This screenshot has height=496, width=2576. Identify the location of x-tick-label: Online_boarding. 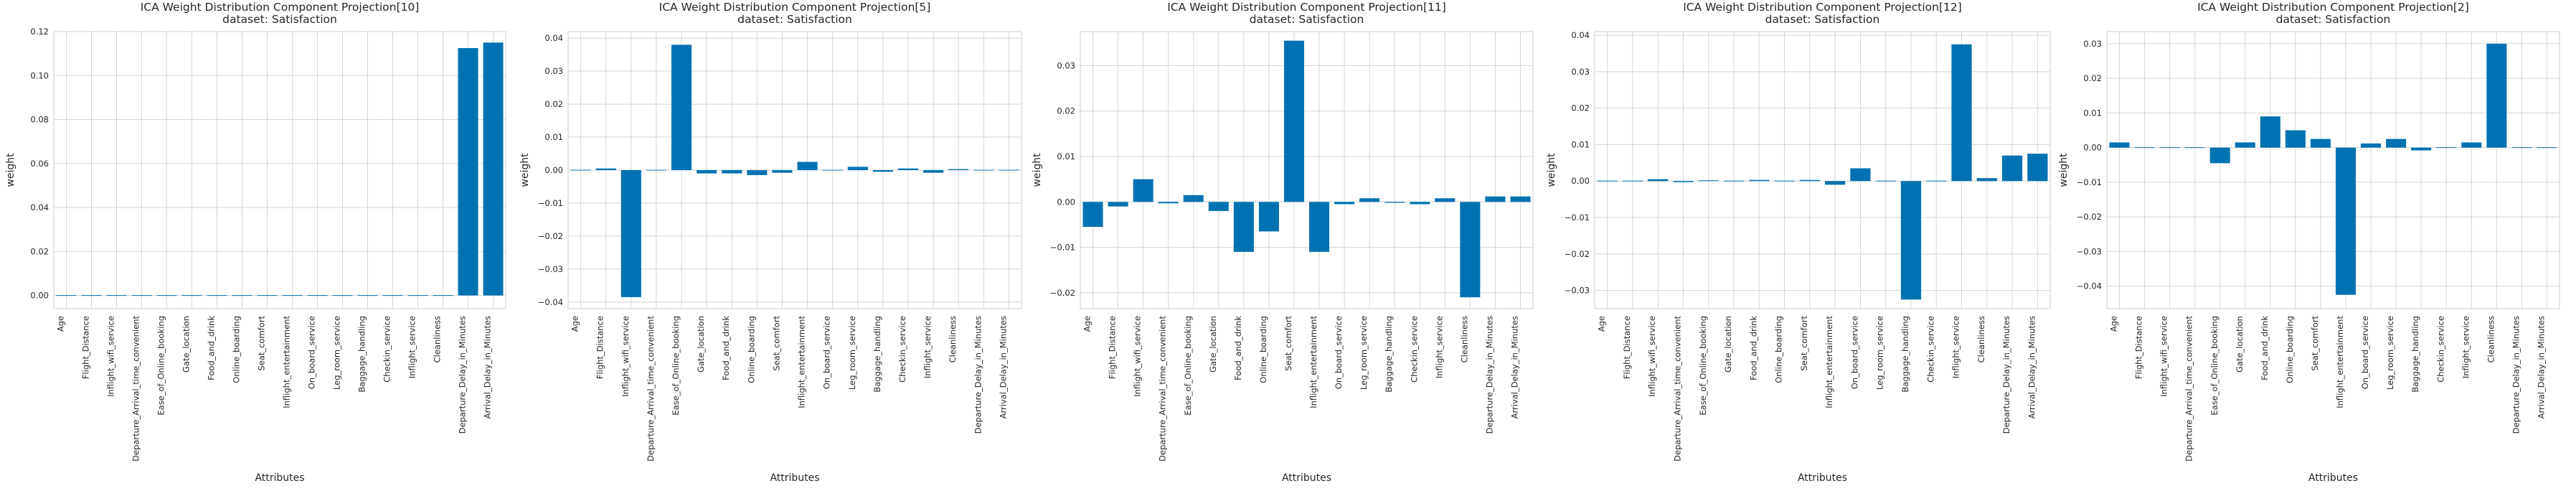
(1263, 349).